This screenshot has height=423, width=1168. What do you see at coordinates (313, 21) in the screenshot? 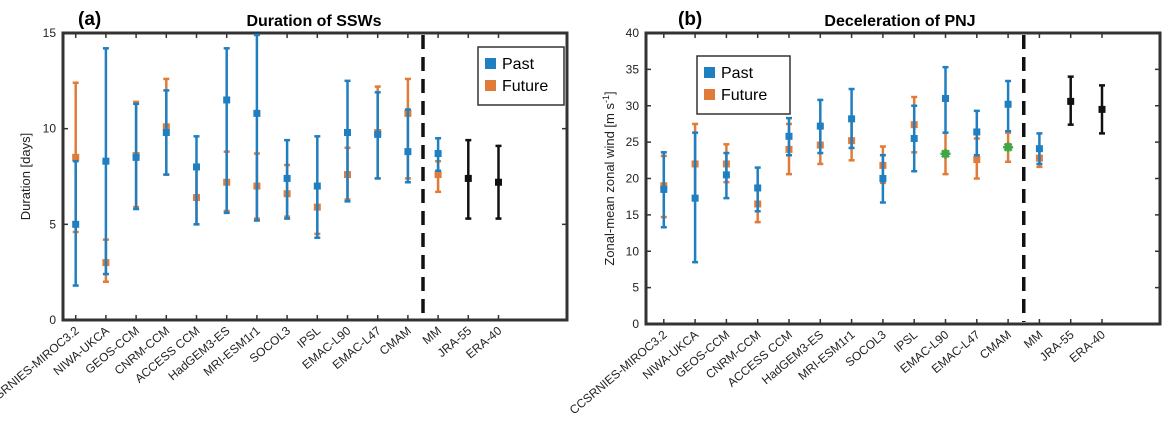
I see `chart-title: Duration of SSWs` at bounding box center [313, 21].